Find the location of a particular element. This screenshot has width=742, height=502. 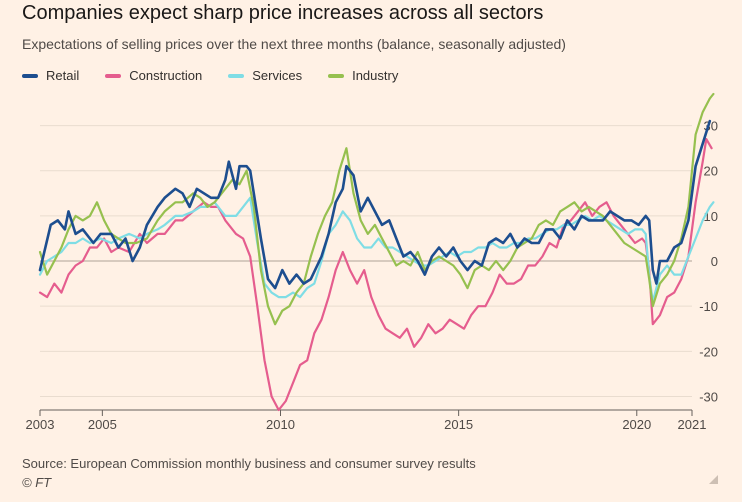

x-axis: 2003 2005 2010 2015 2020 2021 is located at coordinates (366, 420).